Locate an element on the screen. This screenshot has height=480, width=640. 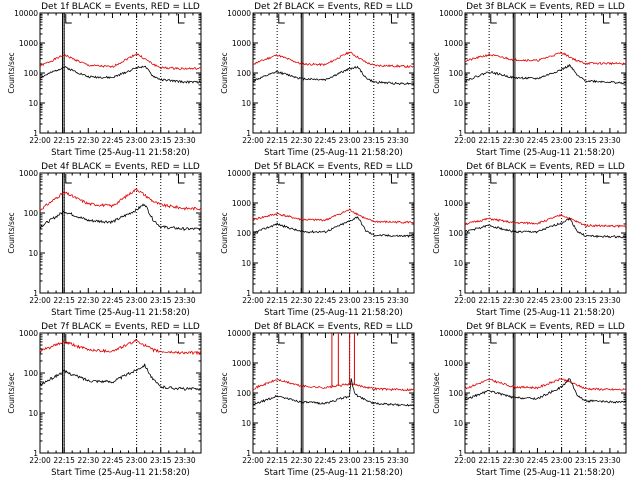
y-ticks: 1 10 100 1000 is located at coordinates (110, 393).